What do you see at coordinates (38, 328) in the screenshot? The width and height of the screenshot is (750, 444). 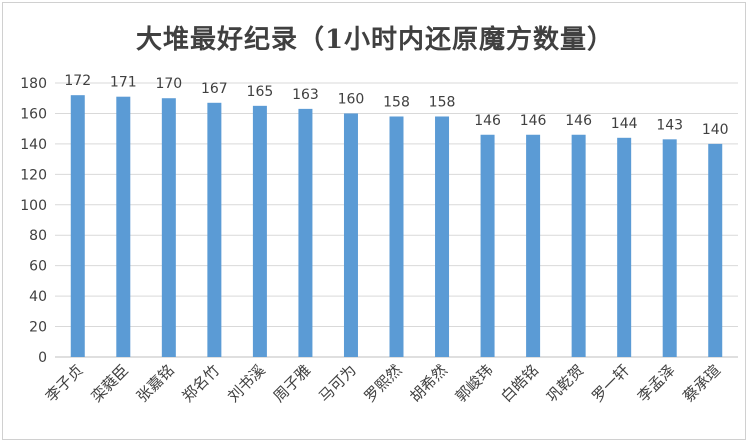 I see `y-tick-label: 20` at bounding box center [38, 328].